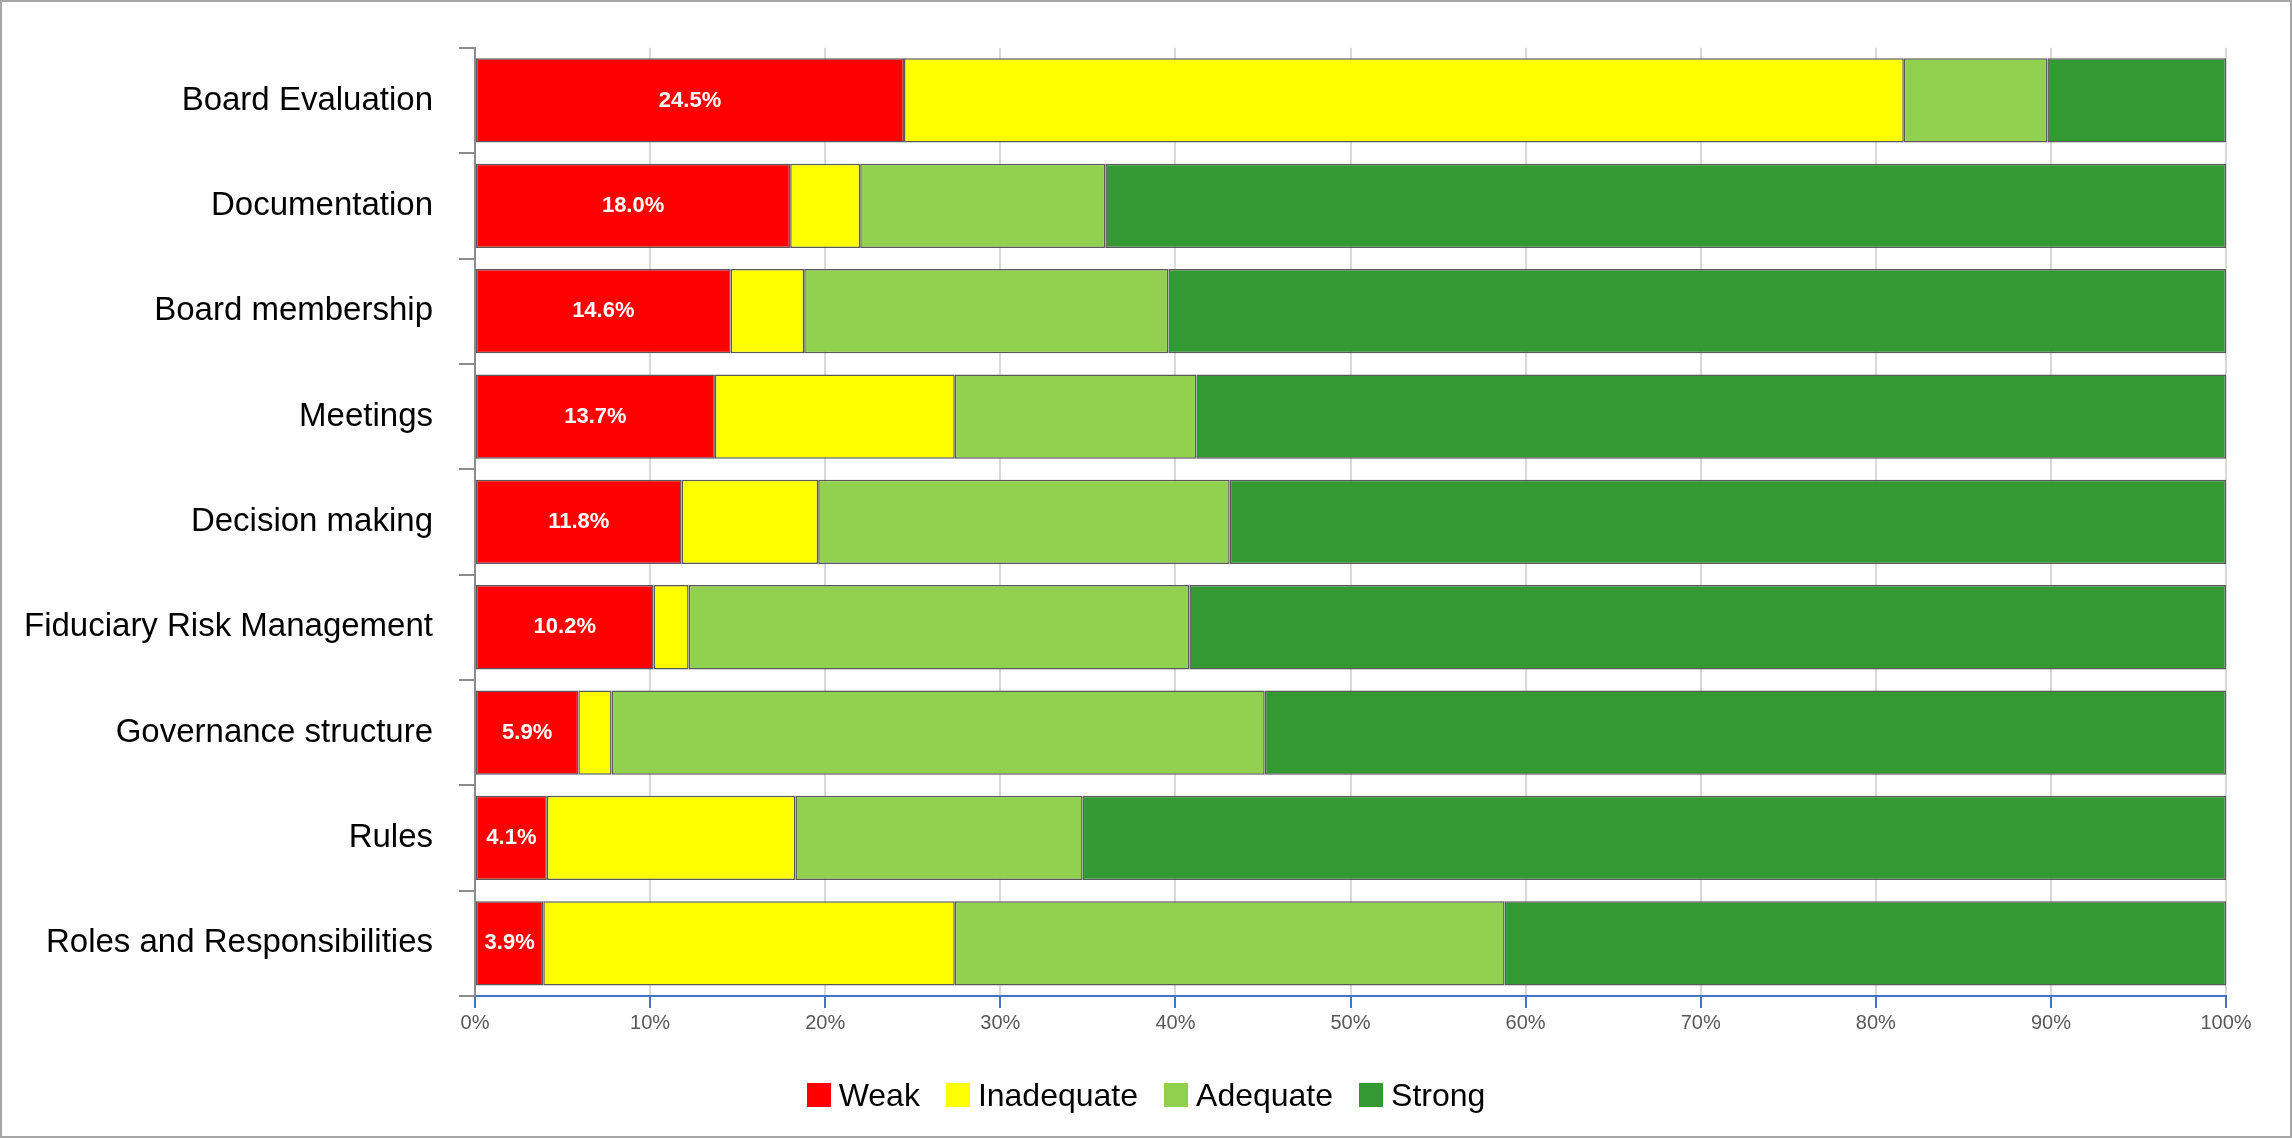 The width and height of the screenshot is (2292, 1138). What do you see at coordinates (274, 730) in the screenshot?
I see `y-tick-label: Governance structure` at bounding box center [274, 730].